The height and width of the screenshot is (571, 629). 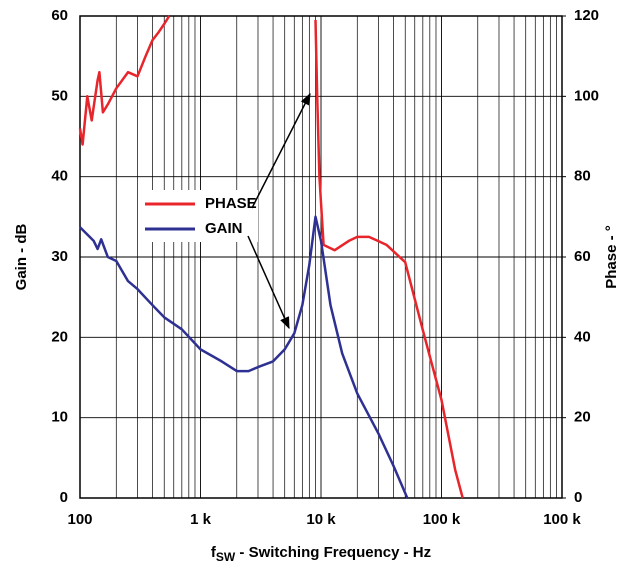 I want to click on y-tick-label: 20, so click(x=59, y=336).